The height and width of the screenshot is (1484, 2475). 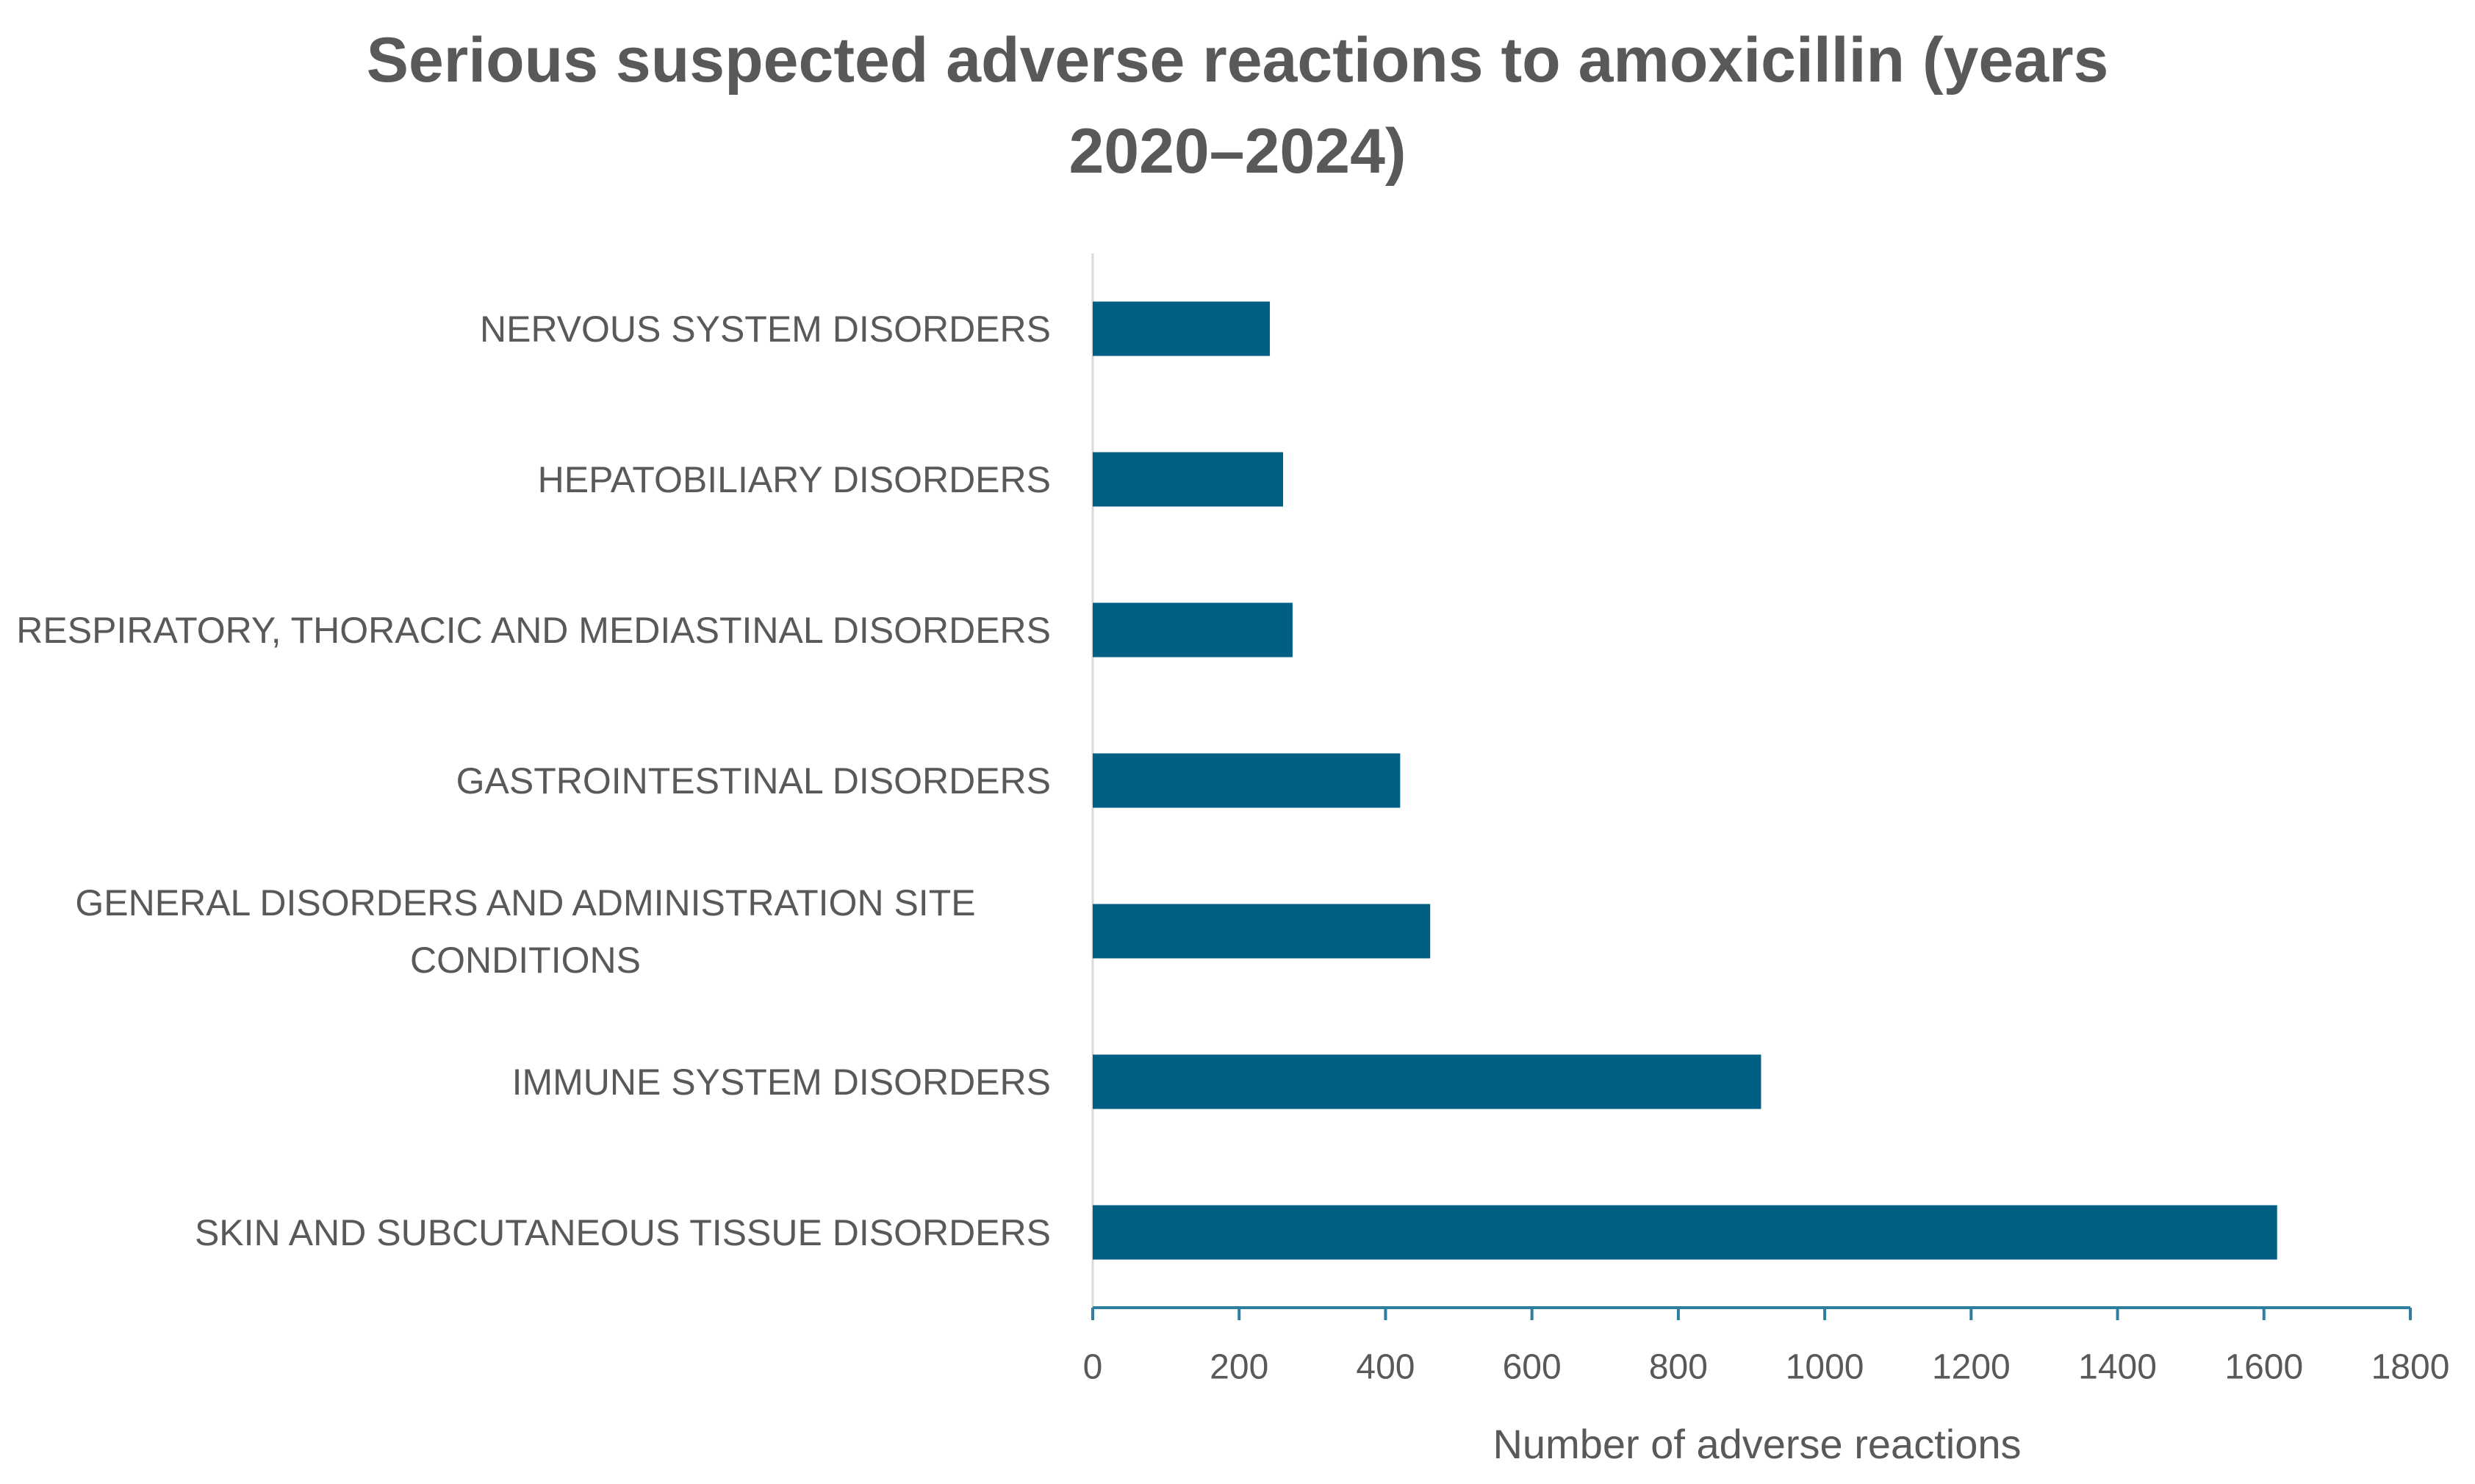 What do you see at coordinates (1533, 1367) in the screenshot?
I see `x-tick-label: 600` at bounding box center [1533, 1367].